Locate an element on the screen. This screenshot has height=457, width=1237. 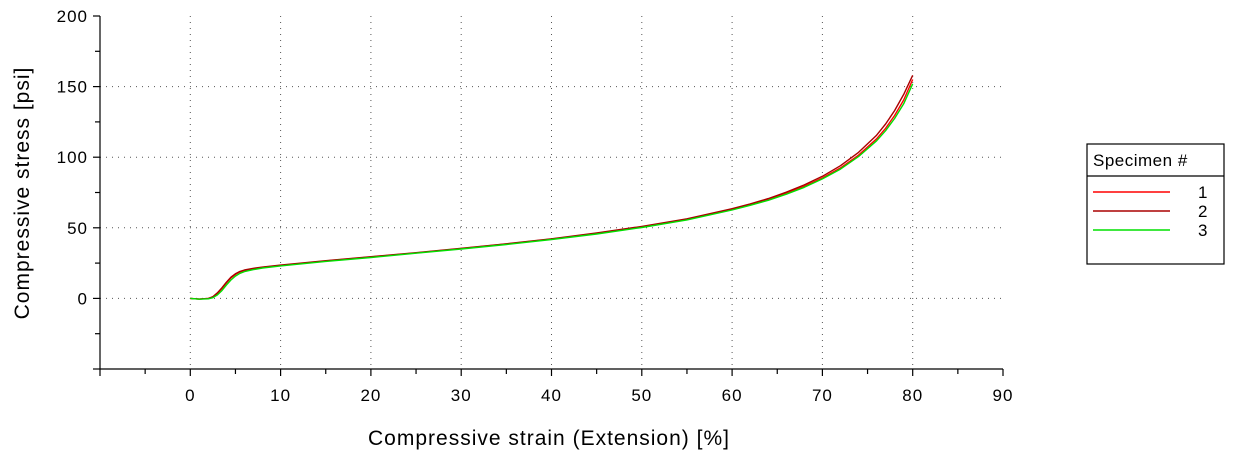
x-tick-label: 80 is located at coordinates (912, 395).